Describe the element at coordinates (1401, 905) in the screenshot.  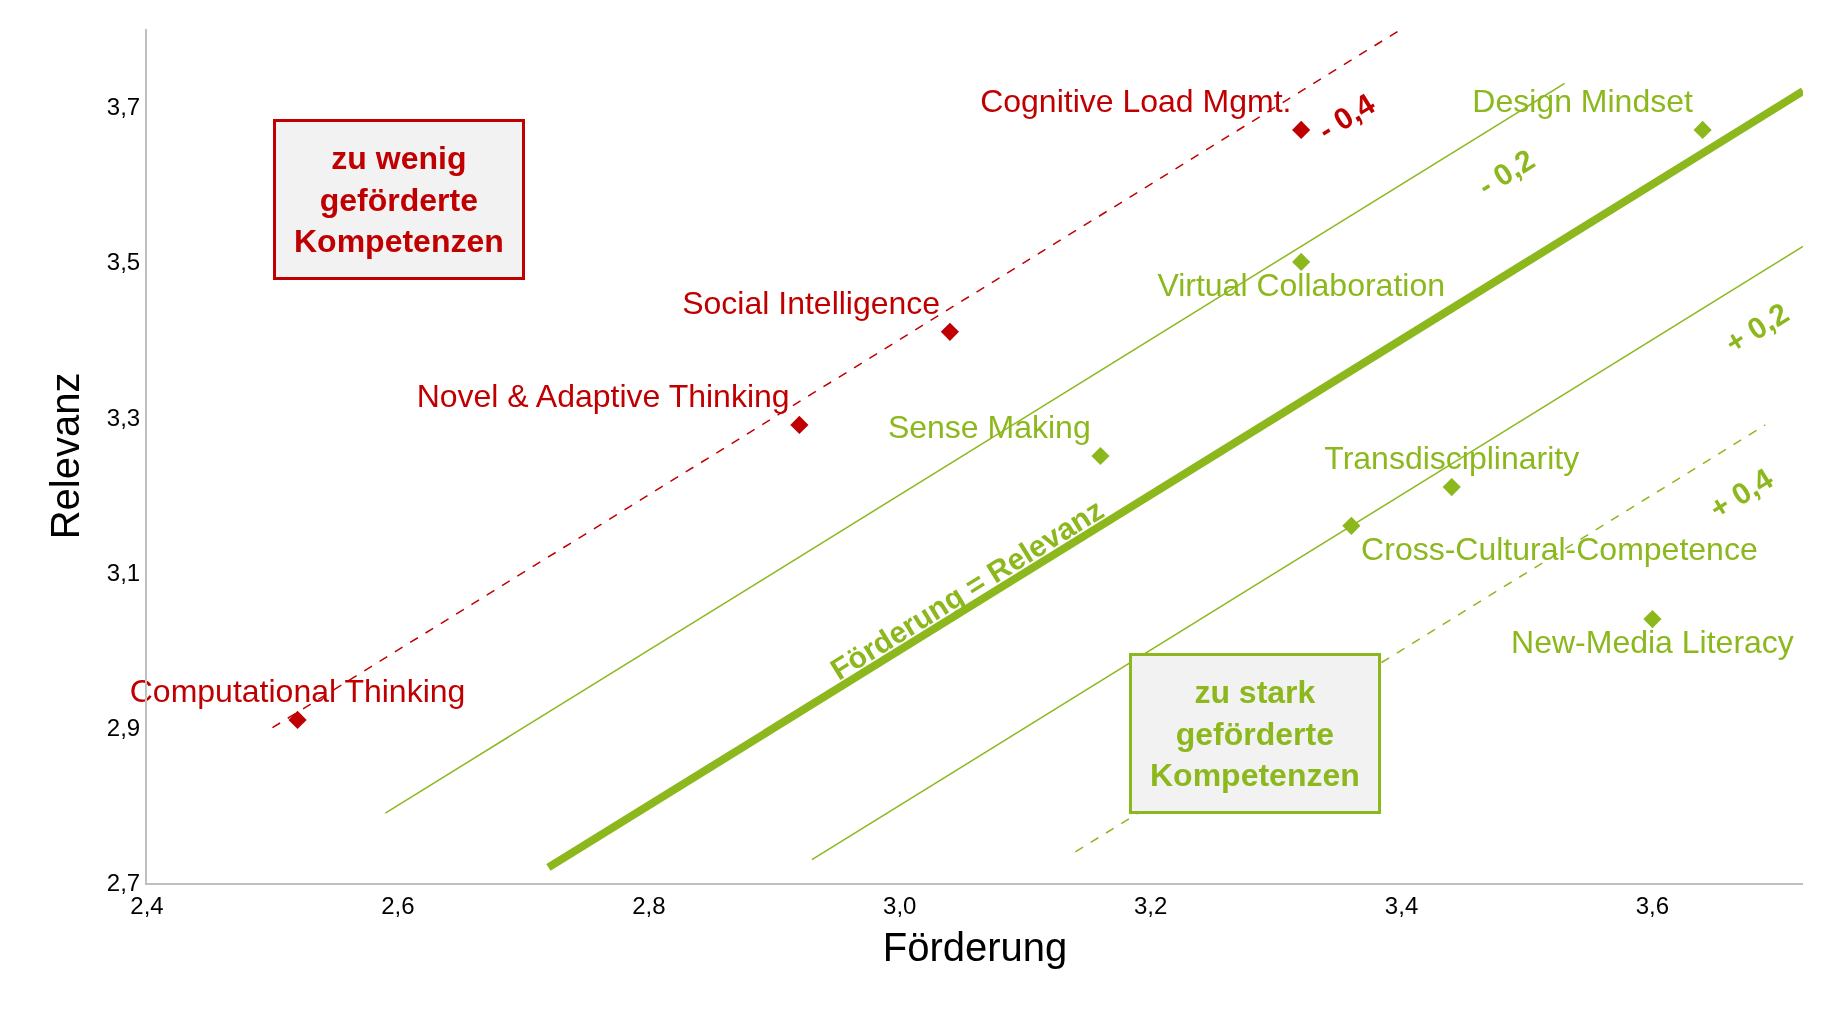
I see `x-tick-label: 3,4` at that location.